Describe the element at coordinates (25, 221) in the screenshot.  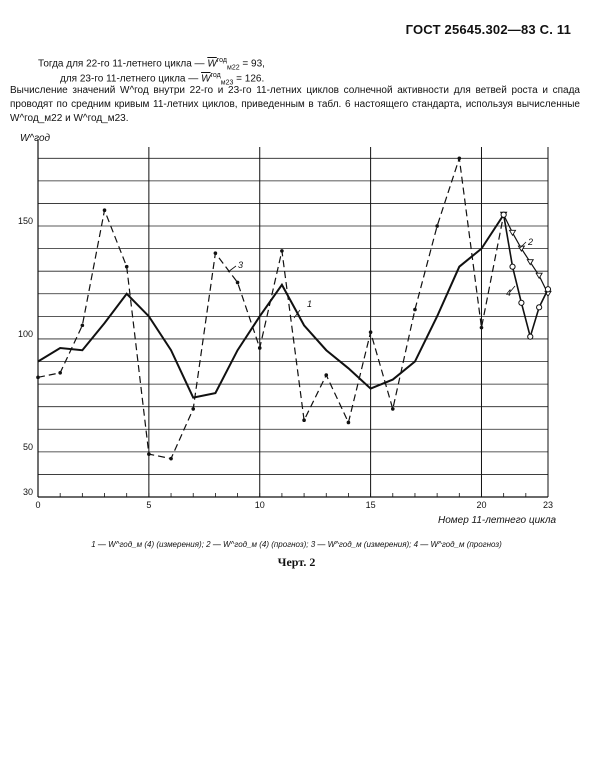
I see `y-tick-label: 150` at that location.